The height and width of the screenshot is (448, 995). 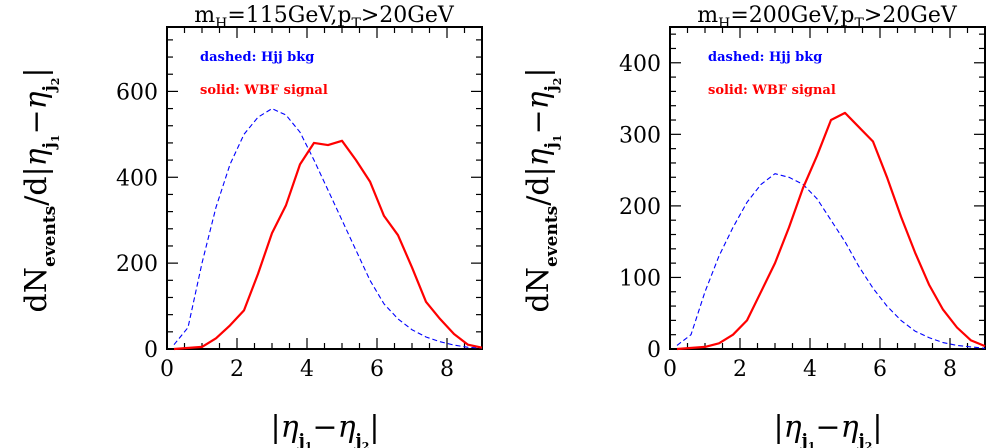 What do you see at coordinates (328, 245) in the screenshot?
I see `signal-solid-curve` at bounding box center [328, 245].